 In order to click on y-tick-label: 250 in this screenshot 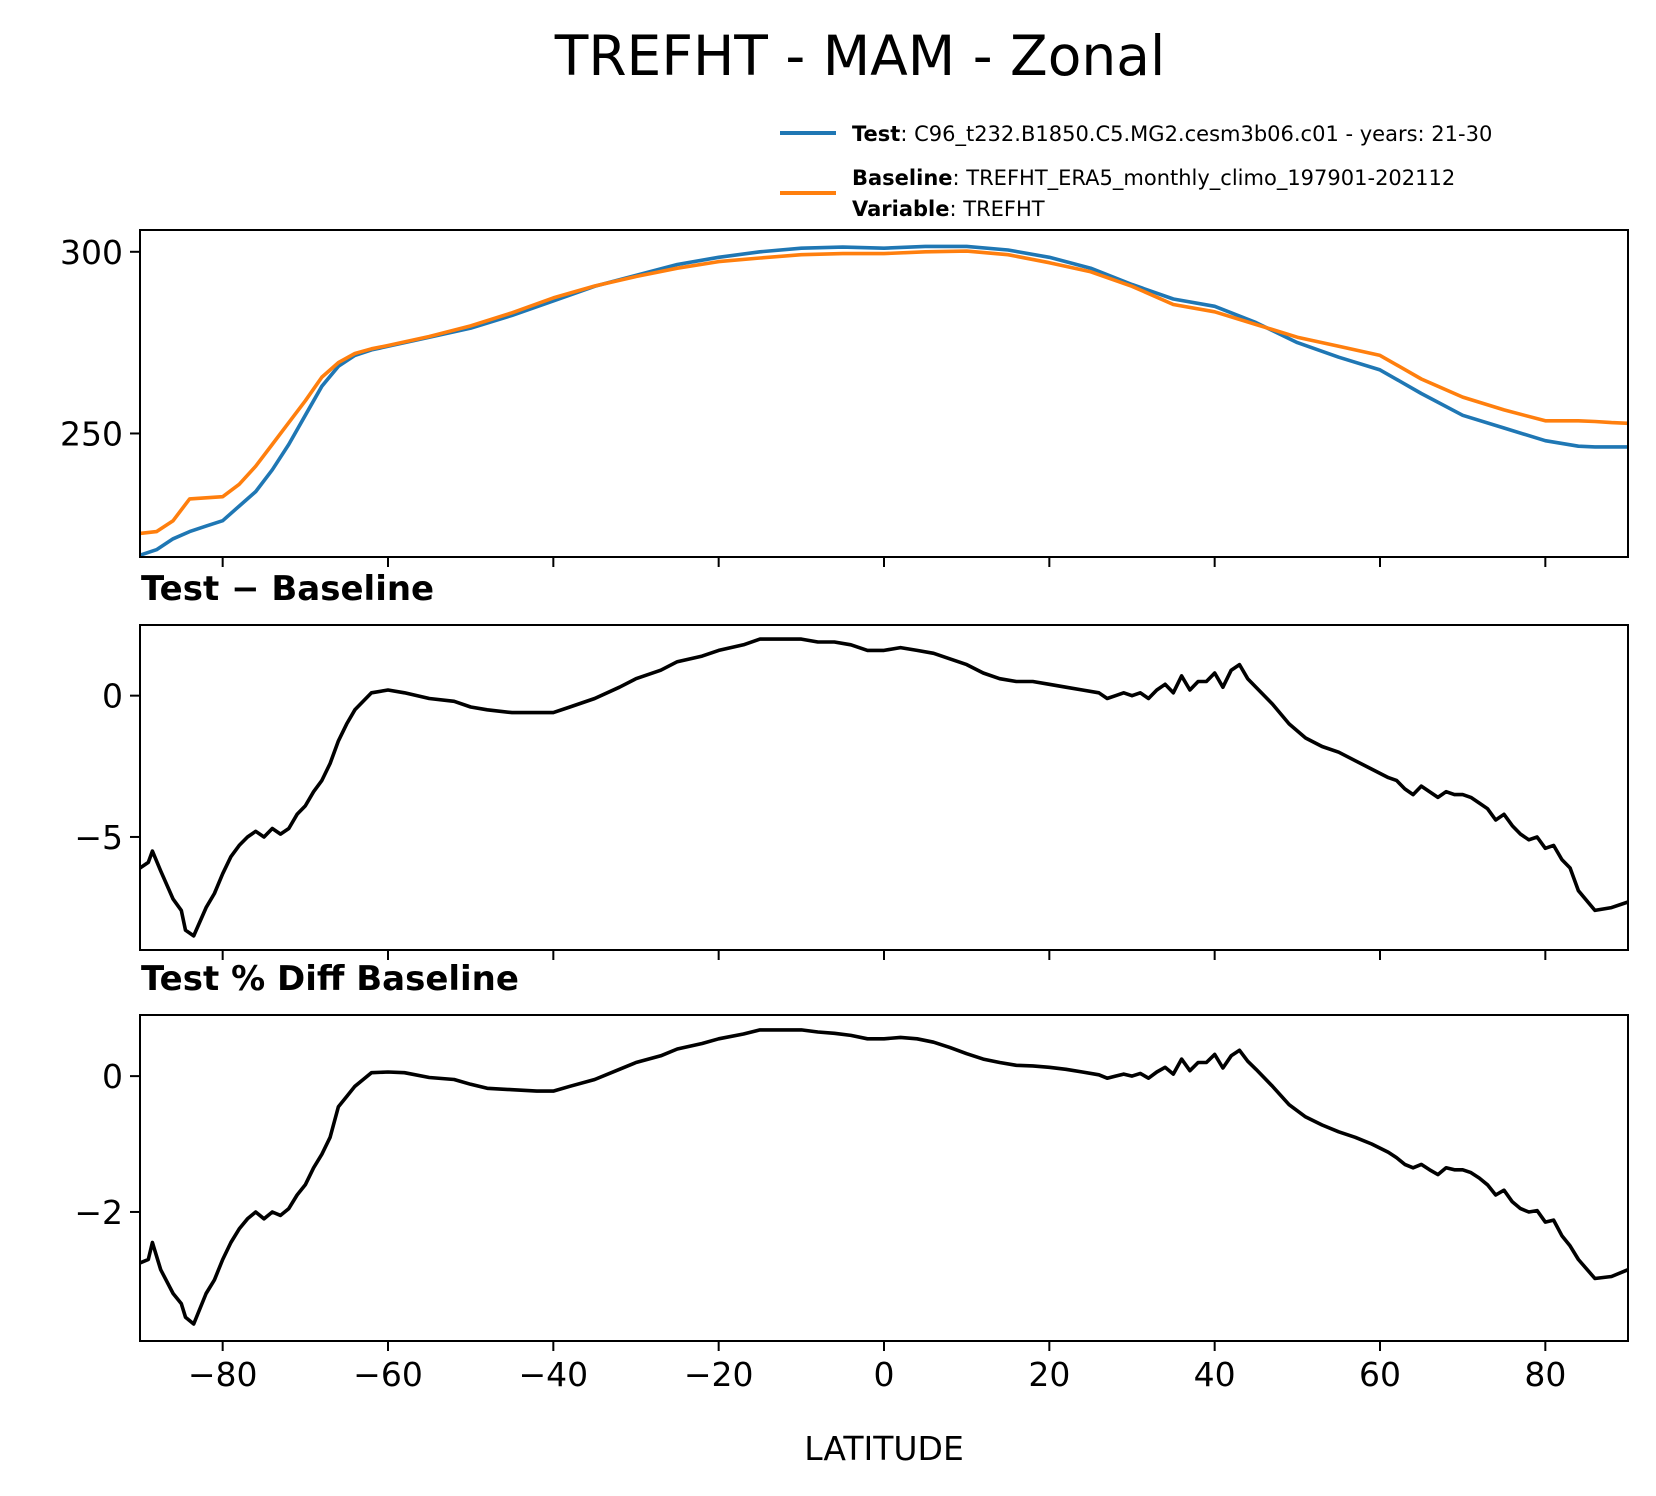, I will do `click(91, 433)`.